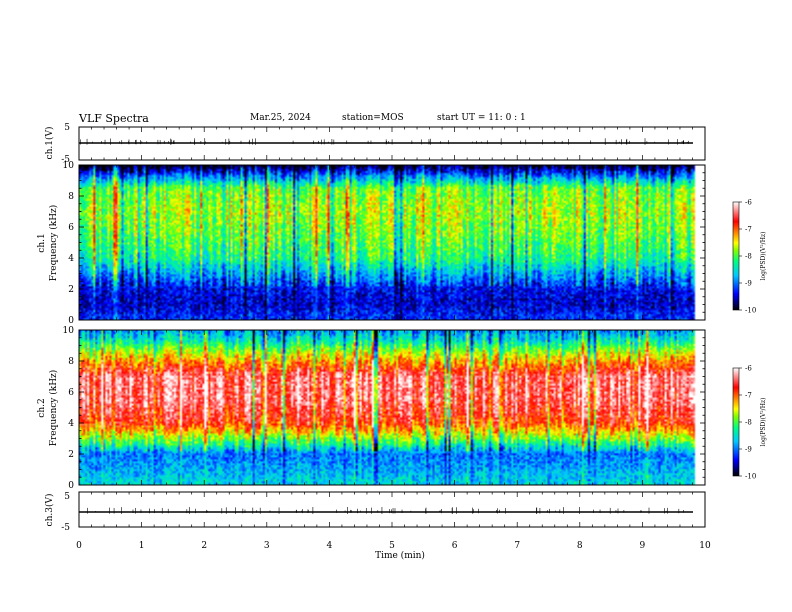  I want to click on ch2-colorbar-tick-label: -9, so click(748, 450).